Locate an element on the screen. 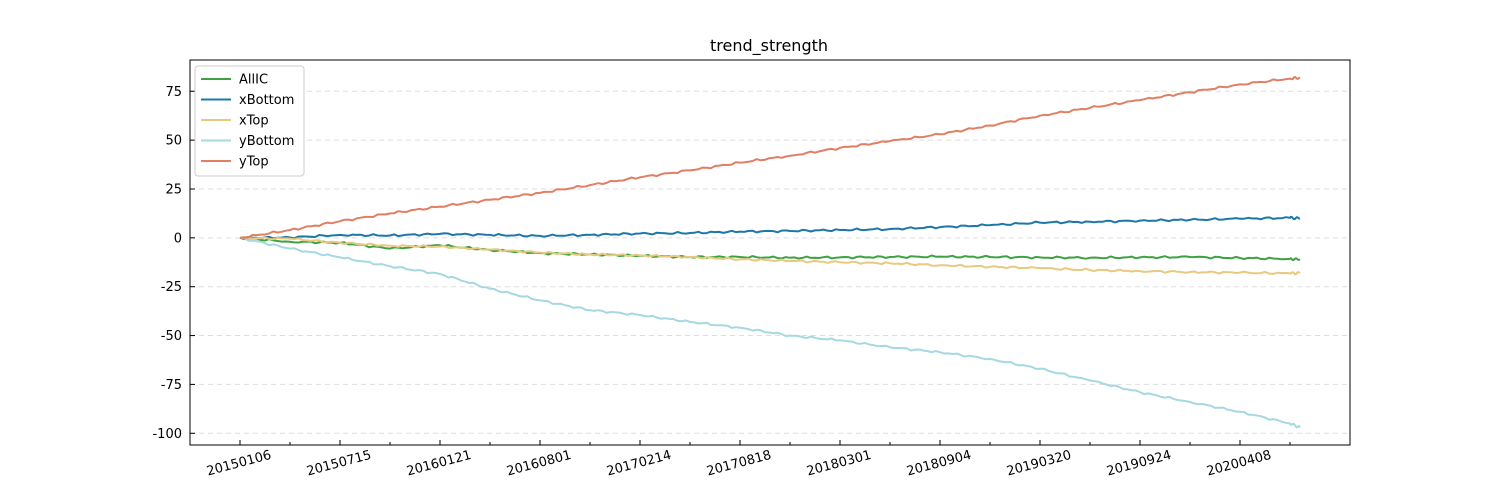 The image size is (1500, 500). legend: AllIC xBottom xTop yBottom yTop is located at coordinates (249, 121).